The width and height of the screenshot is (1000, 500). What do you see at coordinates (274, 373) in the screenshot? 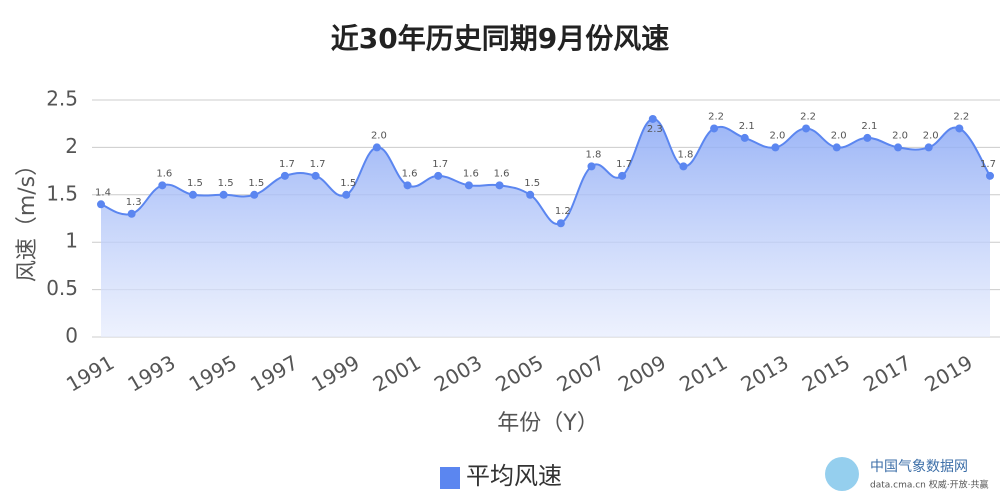
I see `x-tick-label: 1997` at bounding box center [274, 373].